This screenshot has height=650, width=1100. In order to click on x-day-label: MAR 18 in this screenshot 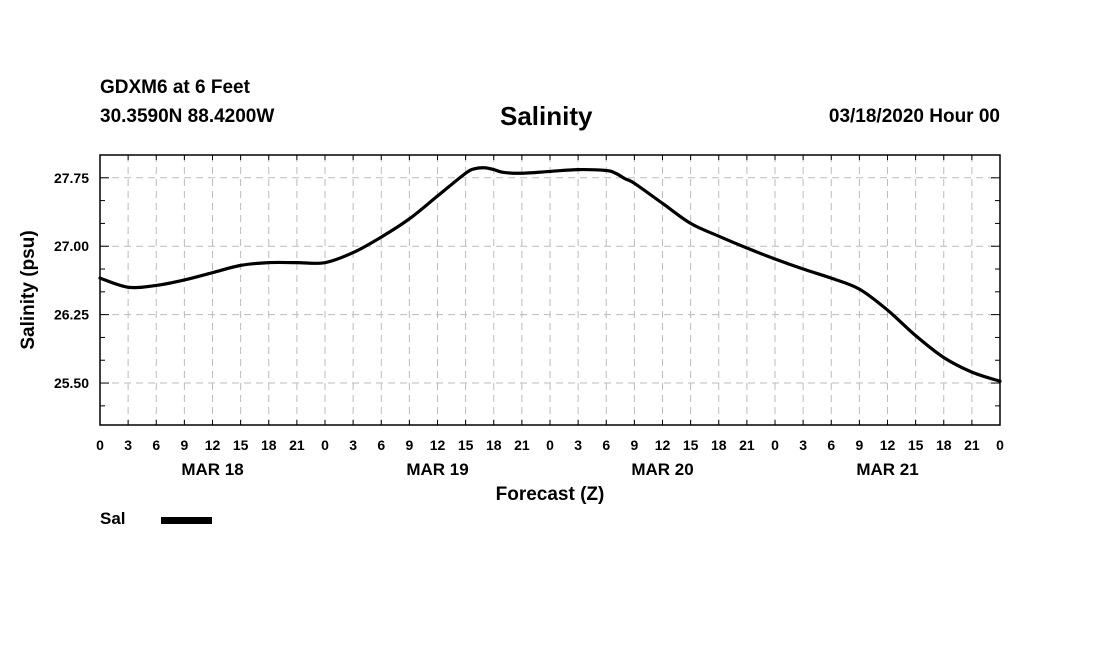, I will do `click(212, 469)`.